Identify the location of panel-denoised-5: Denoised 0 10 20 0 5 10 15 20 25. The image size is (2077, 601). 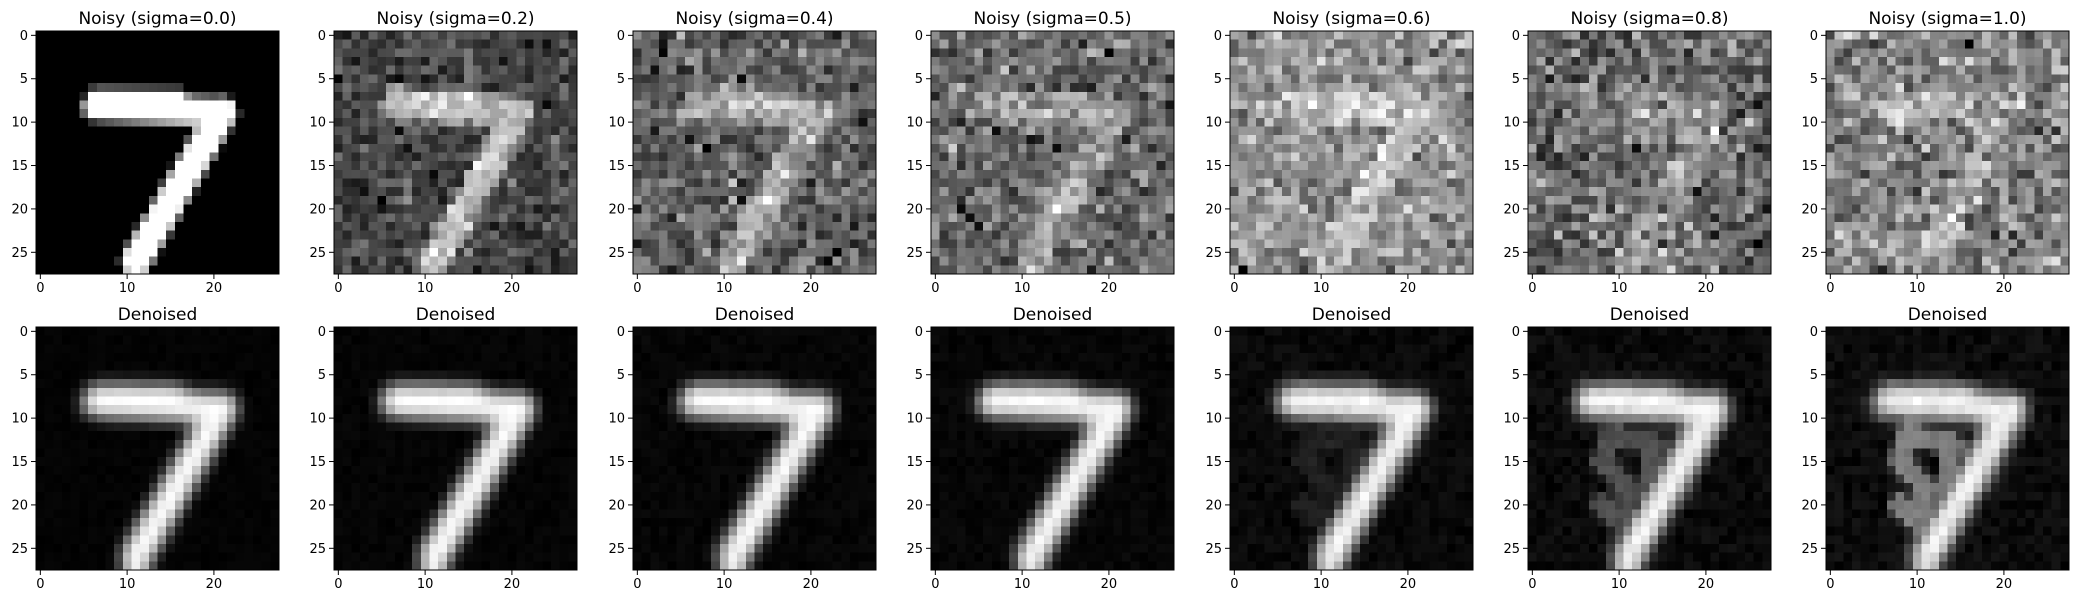
(1637, 448).